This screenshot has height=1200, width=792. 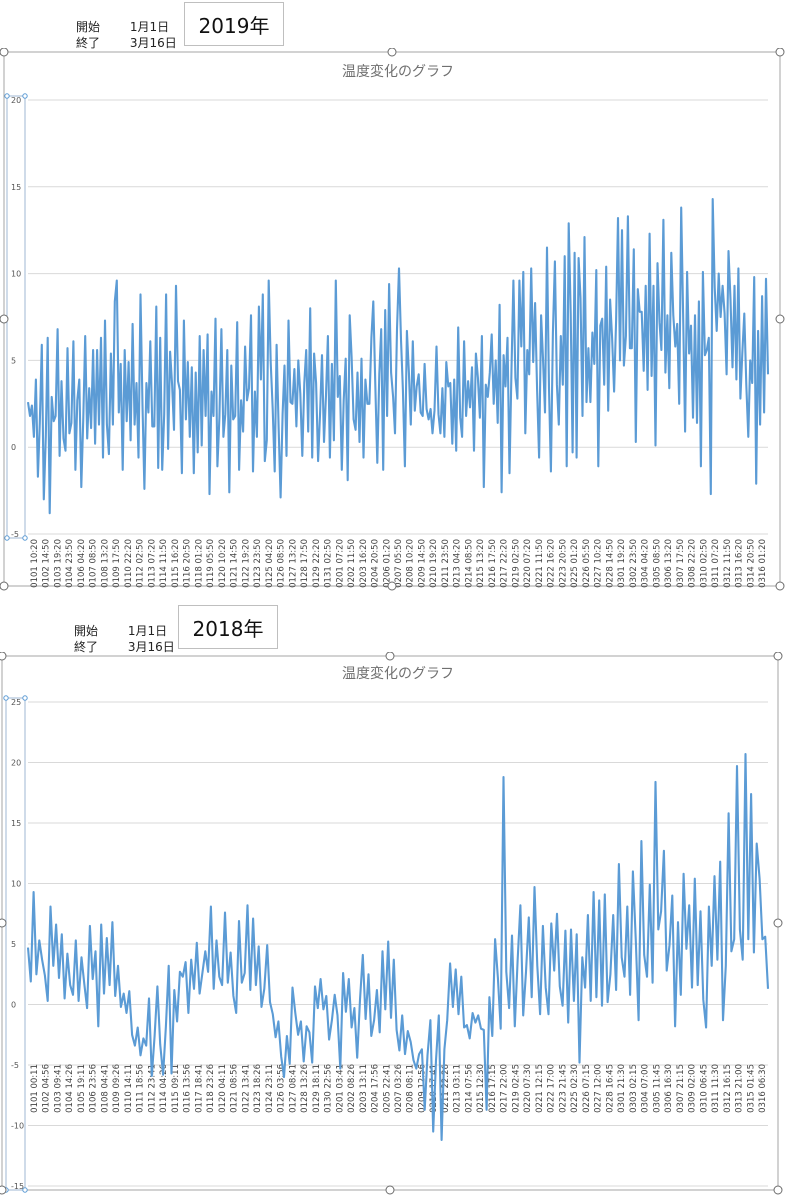 I want to click on x-tick-label: 0107 08:50, so click(x=94, y=563).